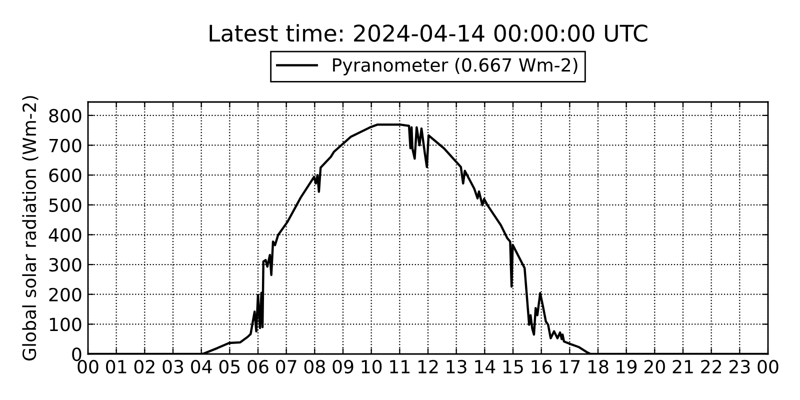  Describe the element at coordinates (682, 367) in the screenshot. I see `x-tick-label: 21` at that location.